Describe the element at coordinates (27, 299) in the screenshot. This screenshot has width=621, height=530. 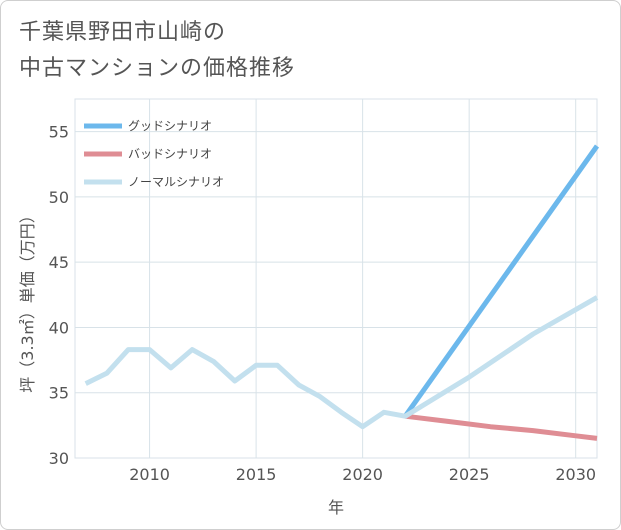
I see `y-axis-title: 坪（3.3㎡）単価（万円）` at that location.